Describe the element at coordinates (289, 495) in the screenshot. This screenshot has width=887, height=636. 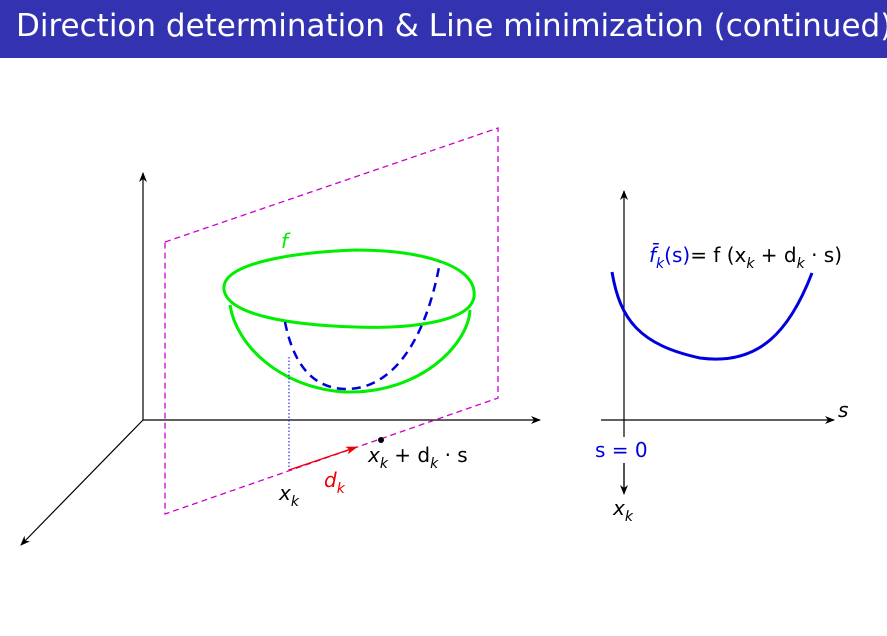
I see `point-label: xk` at that location.